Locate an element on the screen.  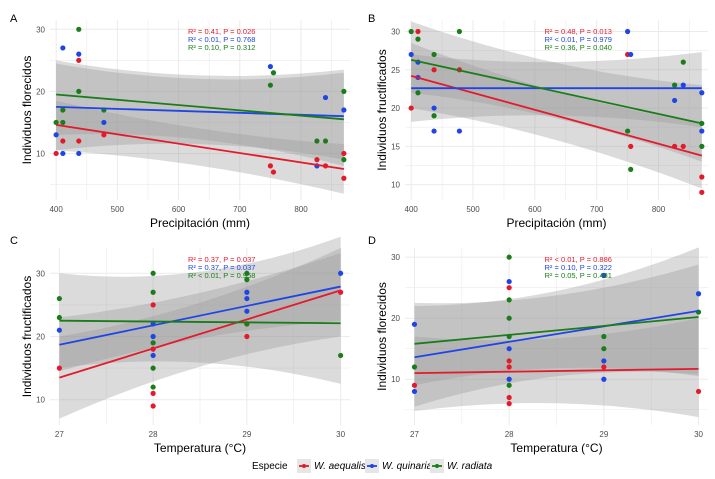
y-tick-label: 20 is located at coordinates (395, 108).